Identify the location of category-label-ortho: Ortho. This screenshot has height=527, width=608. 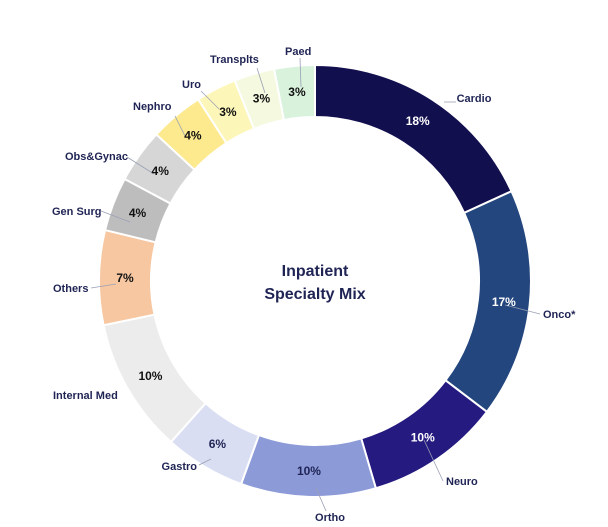
(330, 518).